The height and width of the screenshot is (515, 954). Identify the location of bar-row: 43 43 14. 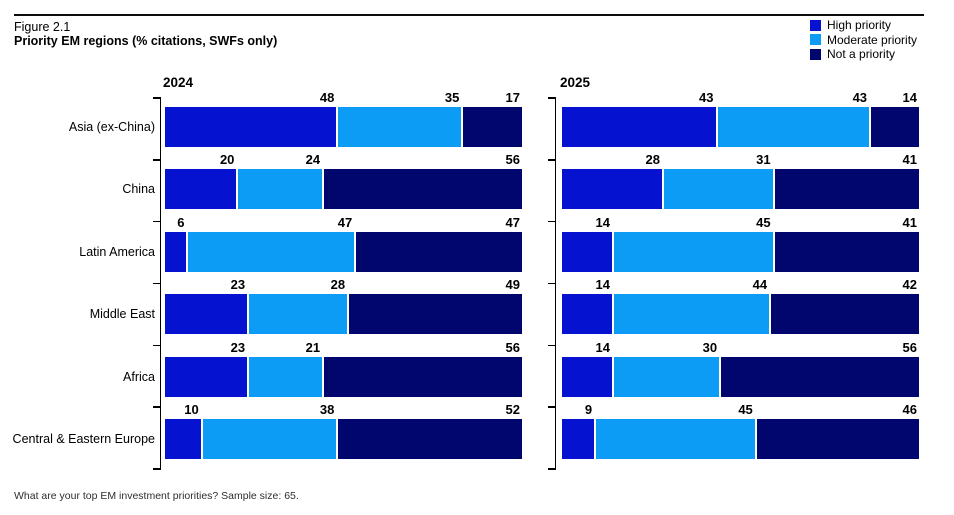
(740, 116).